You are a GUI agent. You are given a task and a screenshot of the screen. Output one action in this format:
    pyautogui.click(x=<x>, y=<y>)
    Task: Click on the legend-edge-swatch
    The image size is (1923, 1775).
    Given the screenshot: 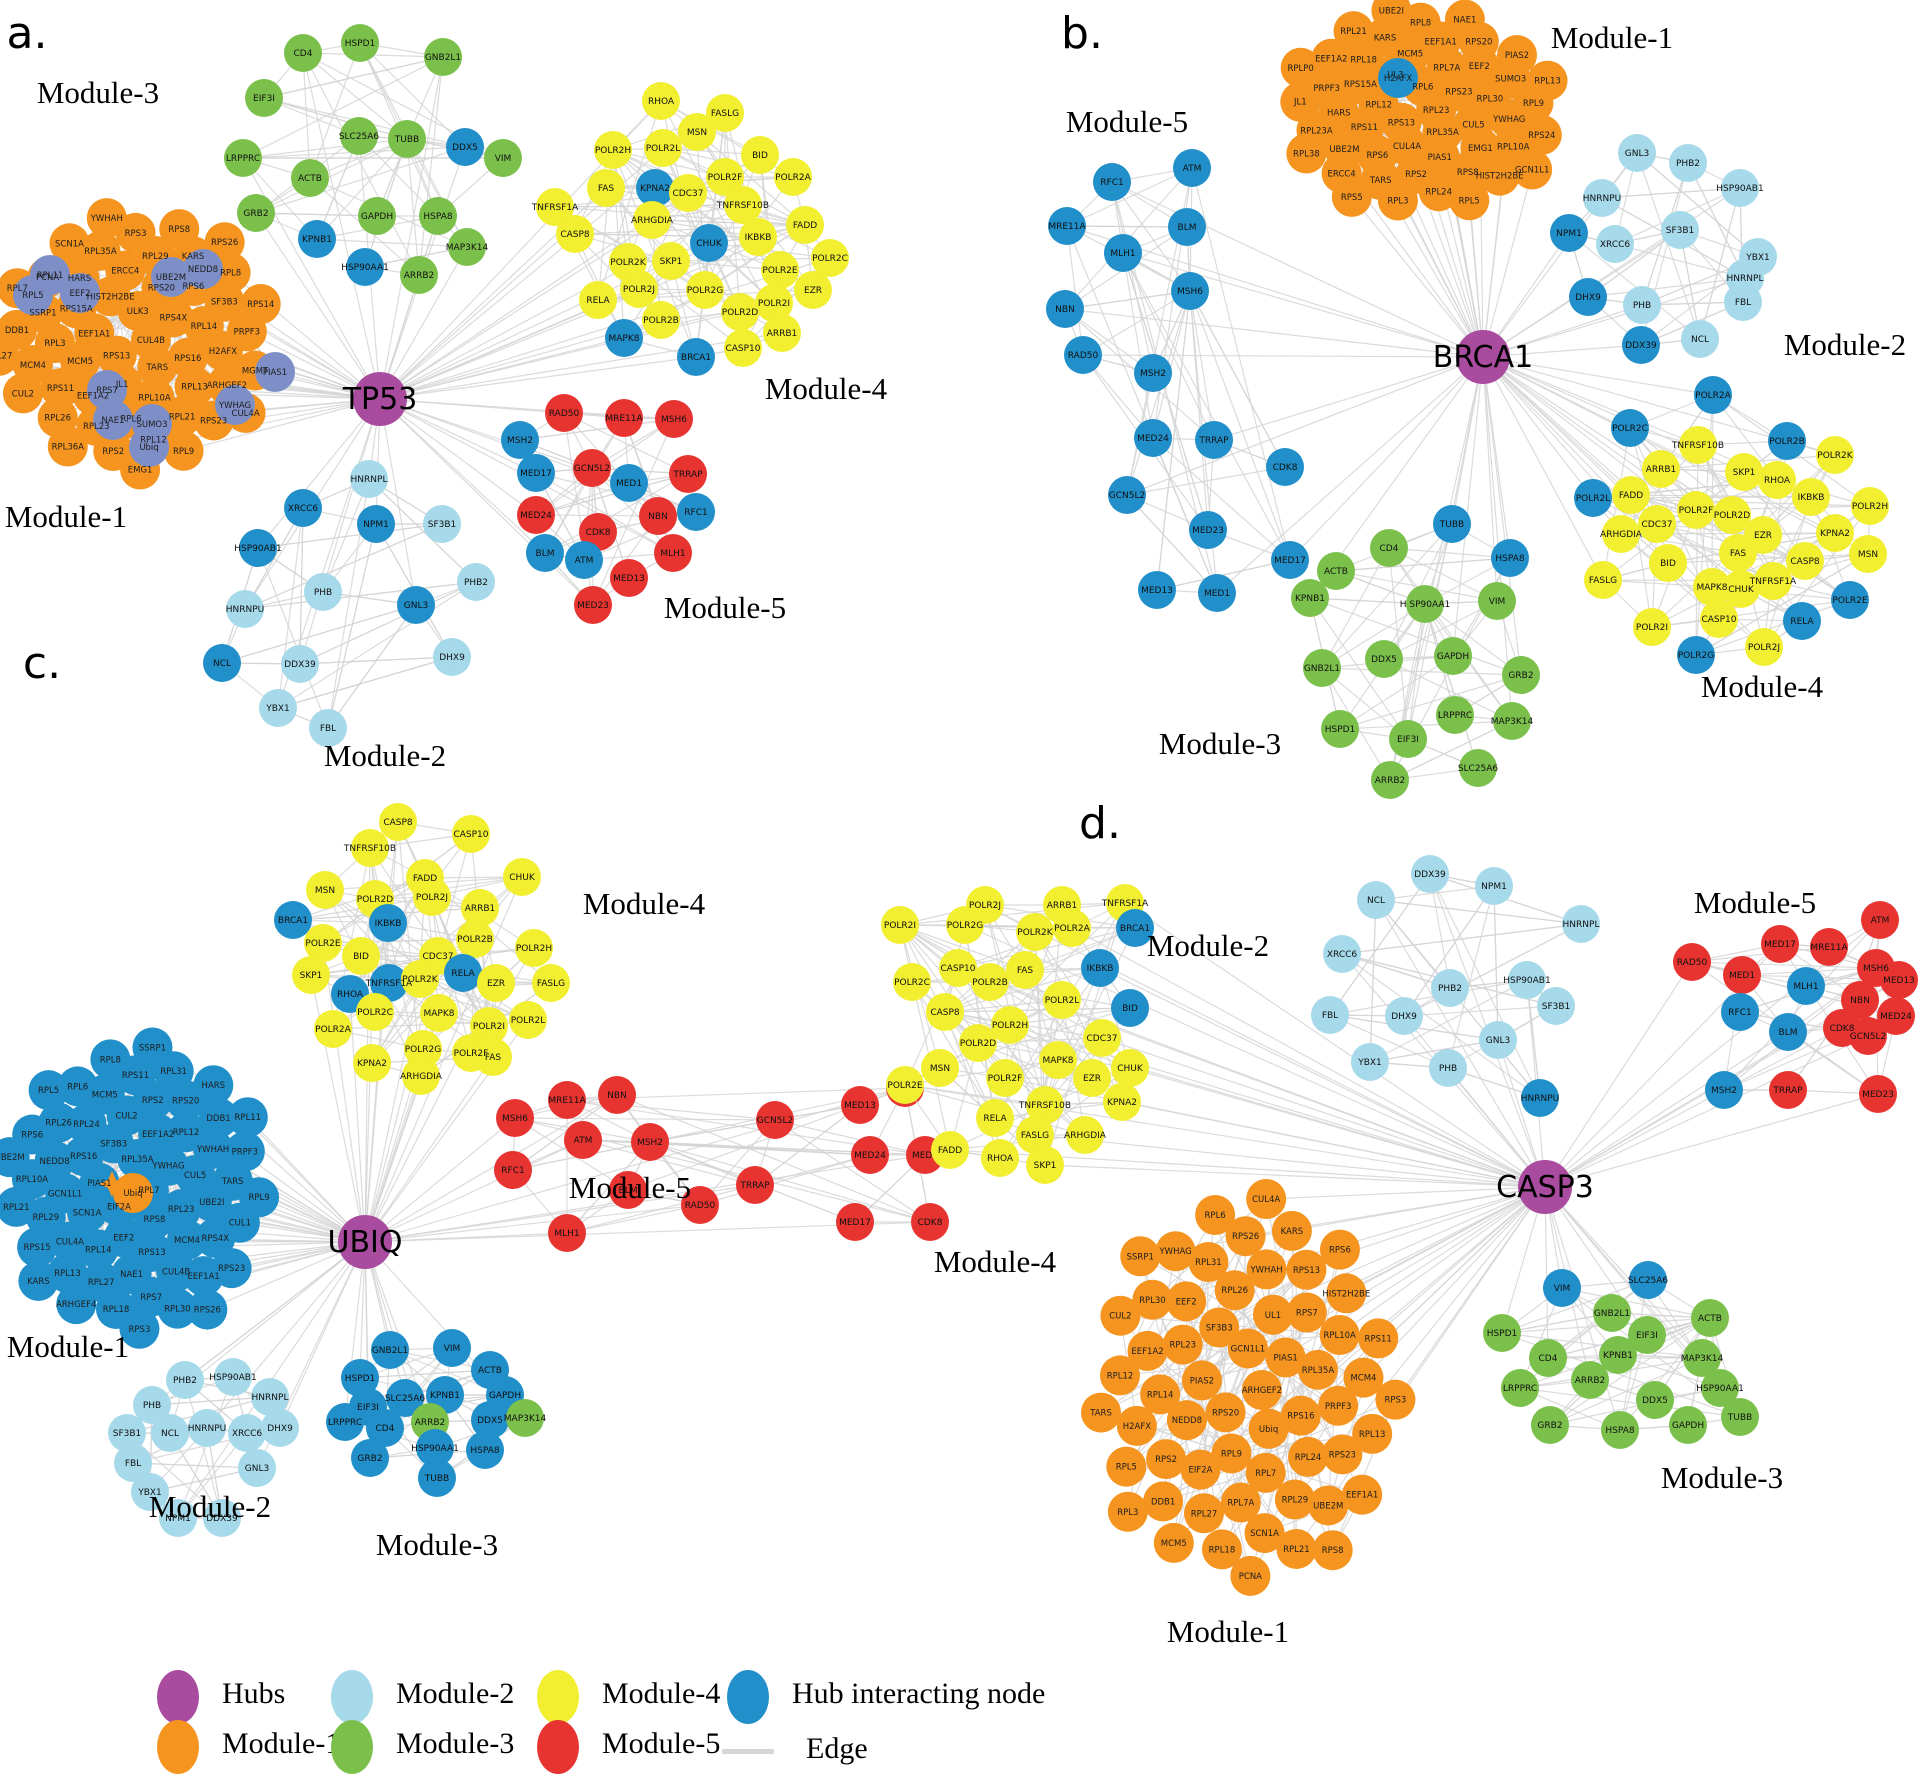 What is the action you would take?
    pyautogui.click(x=748, y=1751)
    